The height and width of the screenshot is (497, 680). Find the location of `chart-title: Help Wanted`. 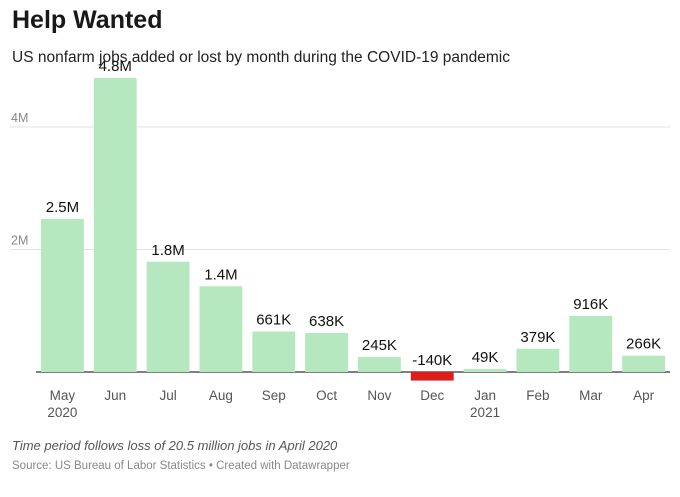

chart-title: Help Wanted is located at coordinates (87, 20).